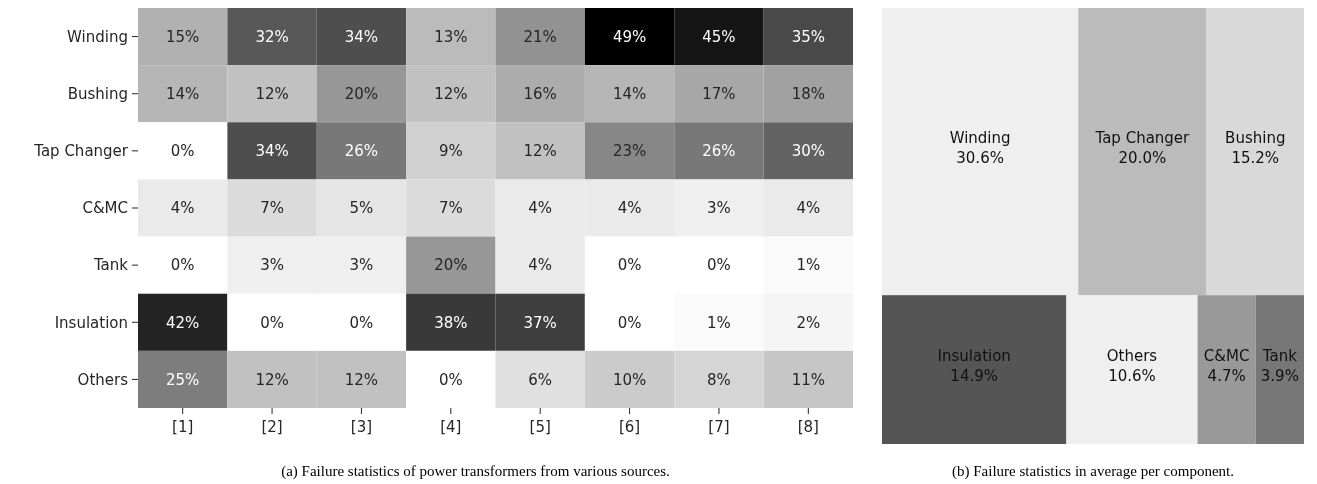 Image resolution: width=1317 pixels, height=484 pixels. Describe the element at coordinates (808, 93) in the screenshot. I see `data-label: 18%` at that location.